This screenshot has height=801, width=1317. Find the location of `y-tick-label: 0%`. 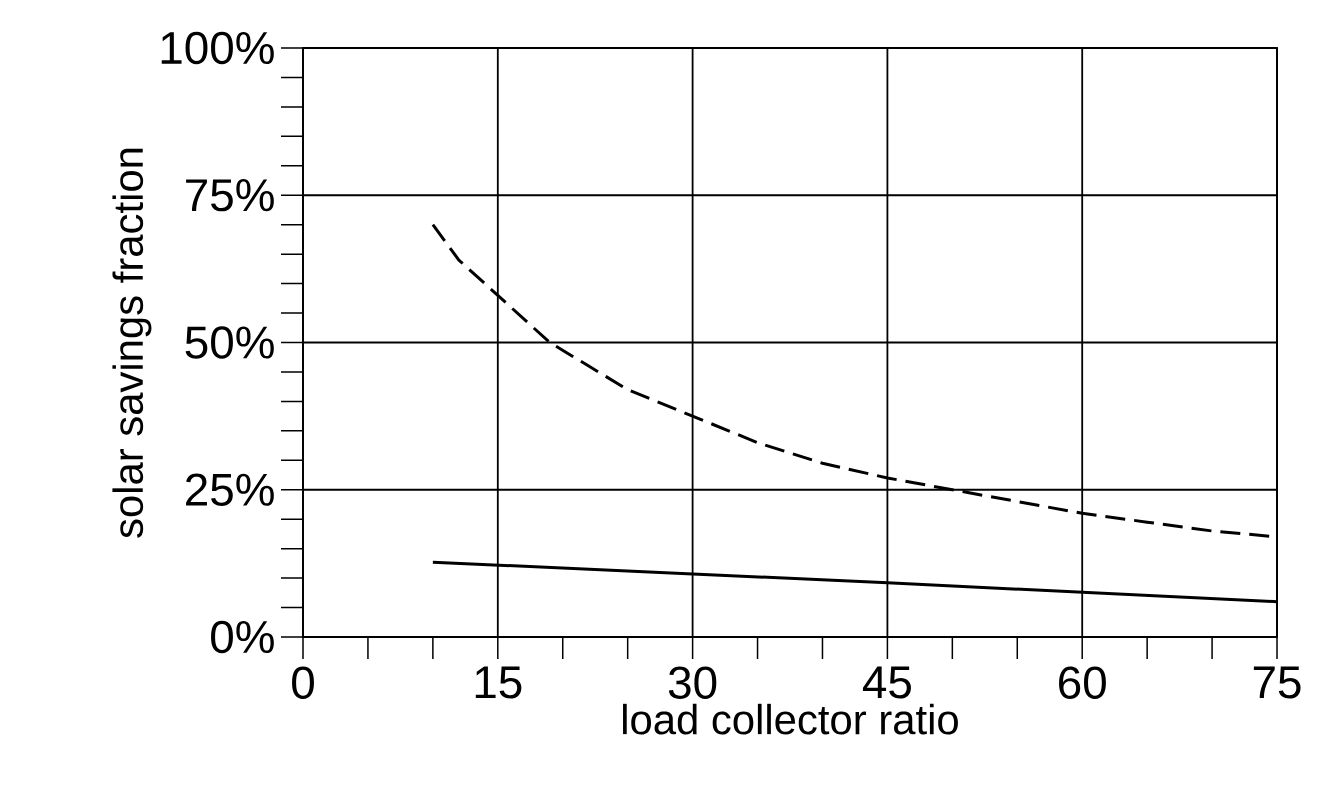

y-tick-label: 0% is located at coordinates (242, 637).